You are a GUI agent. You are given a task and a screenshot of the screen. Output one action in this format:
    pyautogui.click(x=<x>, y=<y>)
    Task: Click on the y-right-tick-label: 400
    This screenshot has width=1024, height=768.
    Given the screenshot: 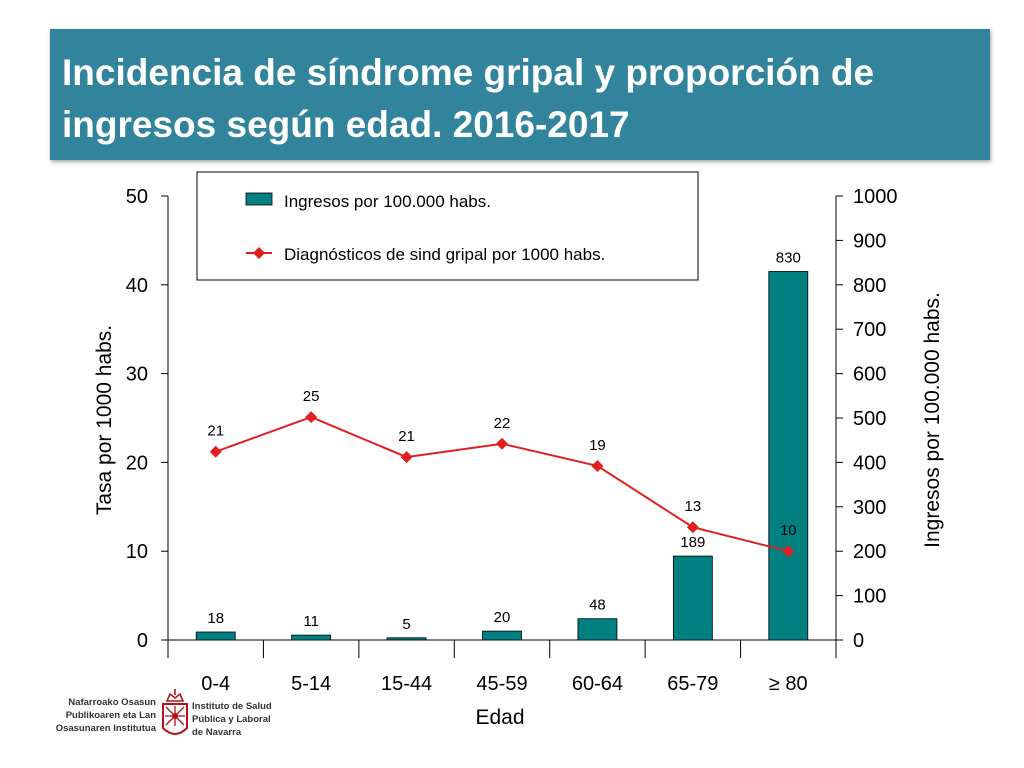 What is the action you would take?
    pyautogui.click(x=869, y=463)
    